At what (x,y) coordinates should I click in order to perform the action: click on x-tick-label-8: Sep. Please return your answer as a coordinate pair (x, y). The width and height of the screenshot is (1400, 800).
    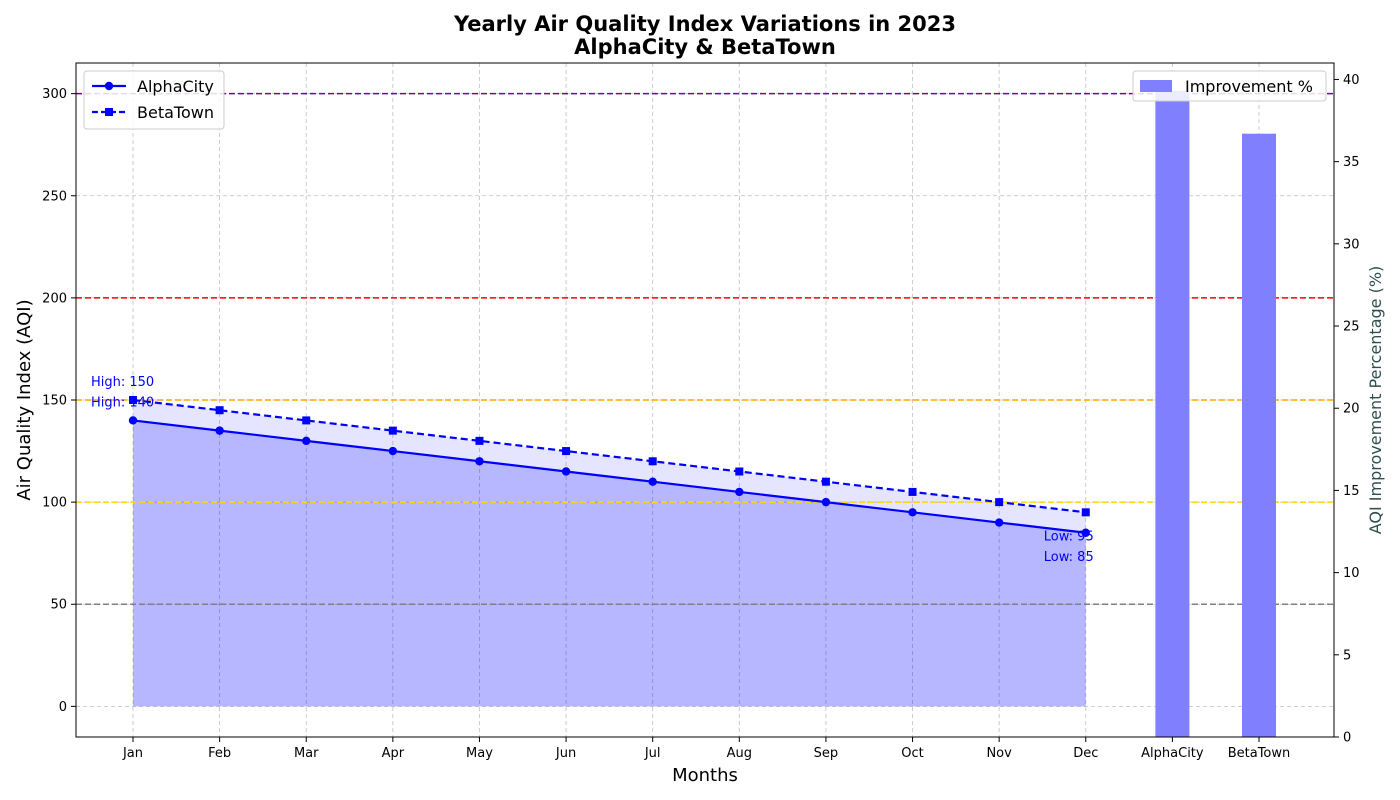
    Looking at the image, I should click on (826, 753).